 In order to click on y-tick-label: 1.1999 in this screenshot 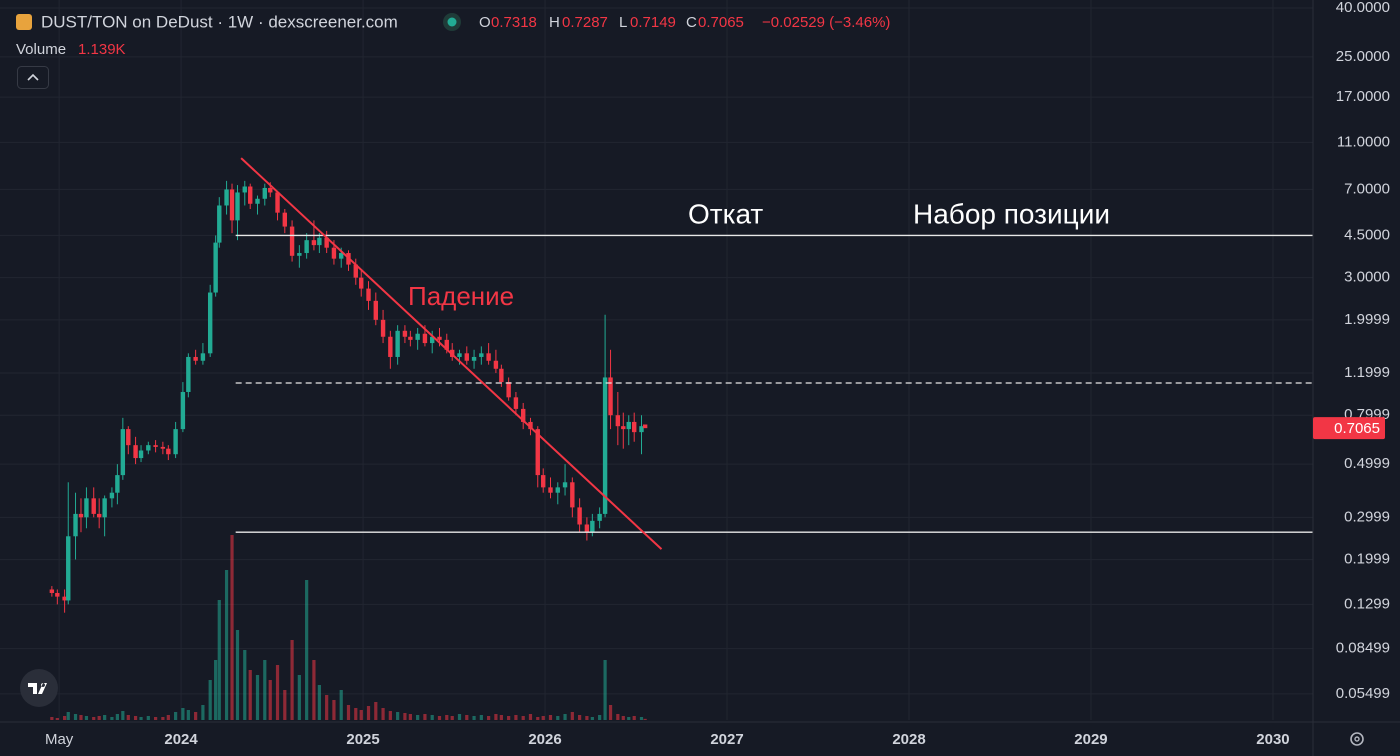, I will do `click(1367, 372)`.